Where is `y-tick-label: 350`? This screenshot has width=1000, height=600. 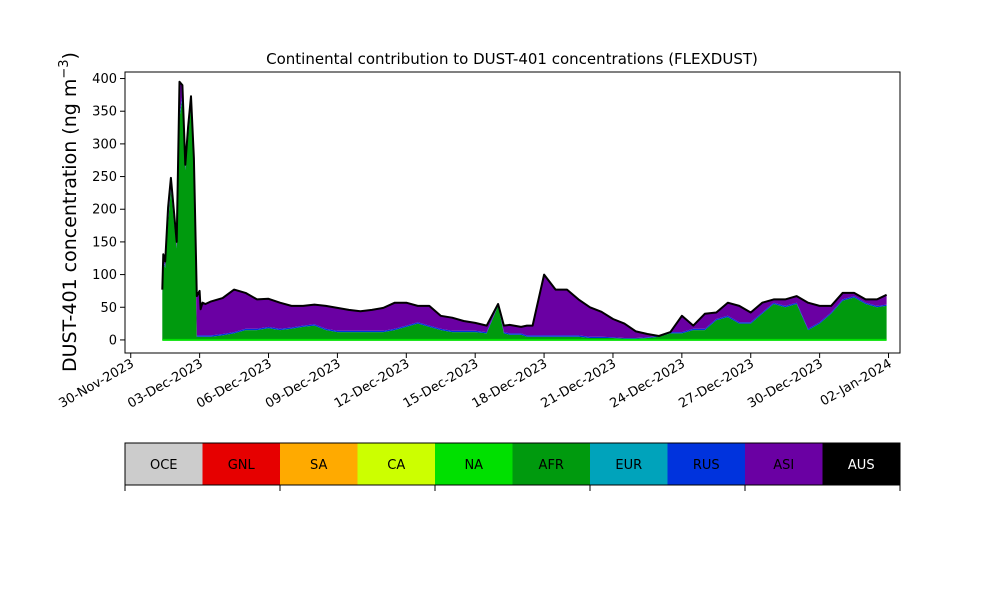
y-tick-label: 350 is located at coordinates (104, 112).